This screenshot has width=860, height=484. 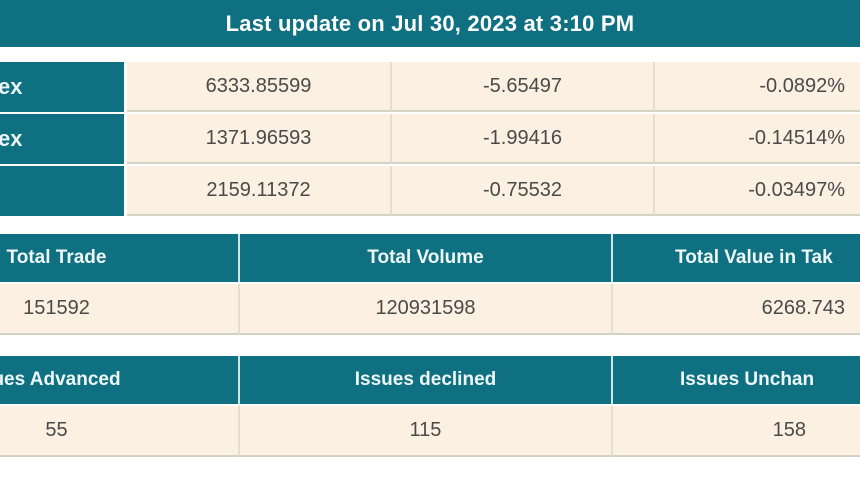 What do you see at coordinates (523, 191) in the screenshot?
I see `index-change-cell: -0.75532` at bounding box center [523, 191].